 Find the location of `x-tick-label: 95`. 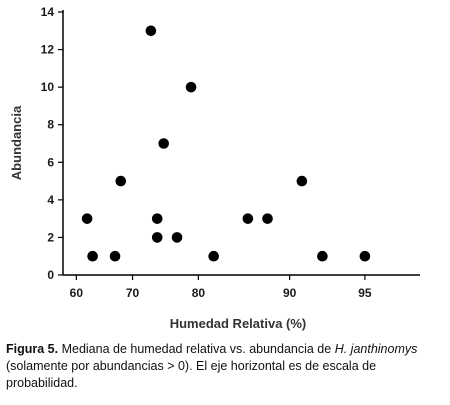

x-tick-label: 95 is located at coordinates (365, 293).